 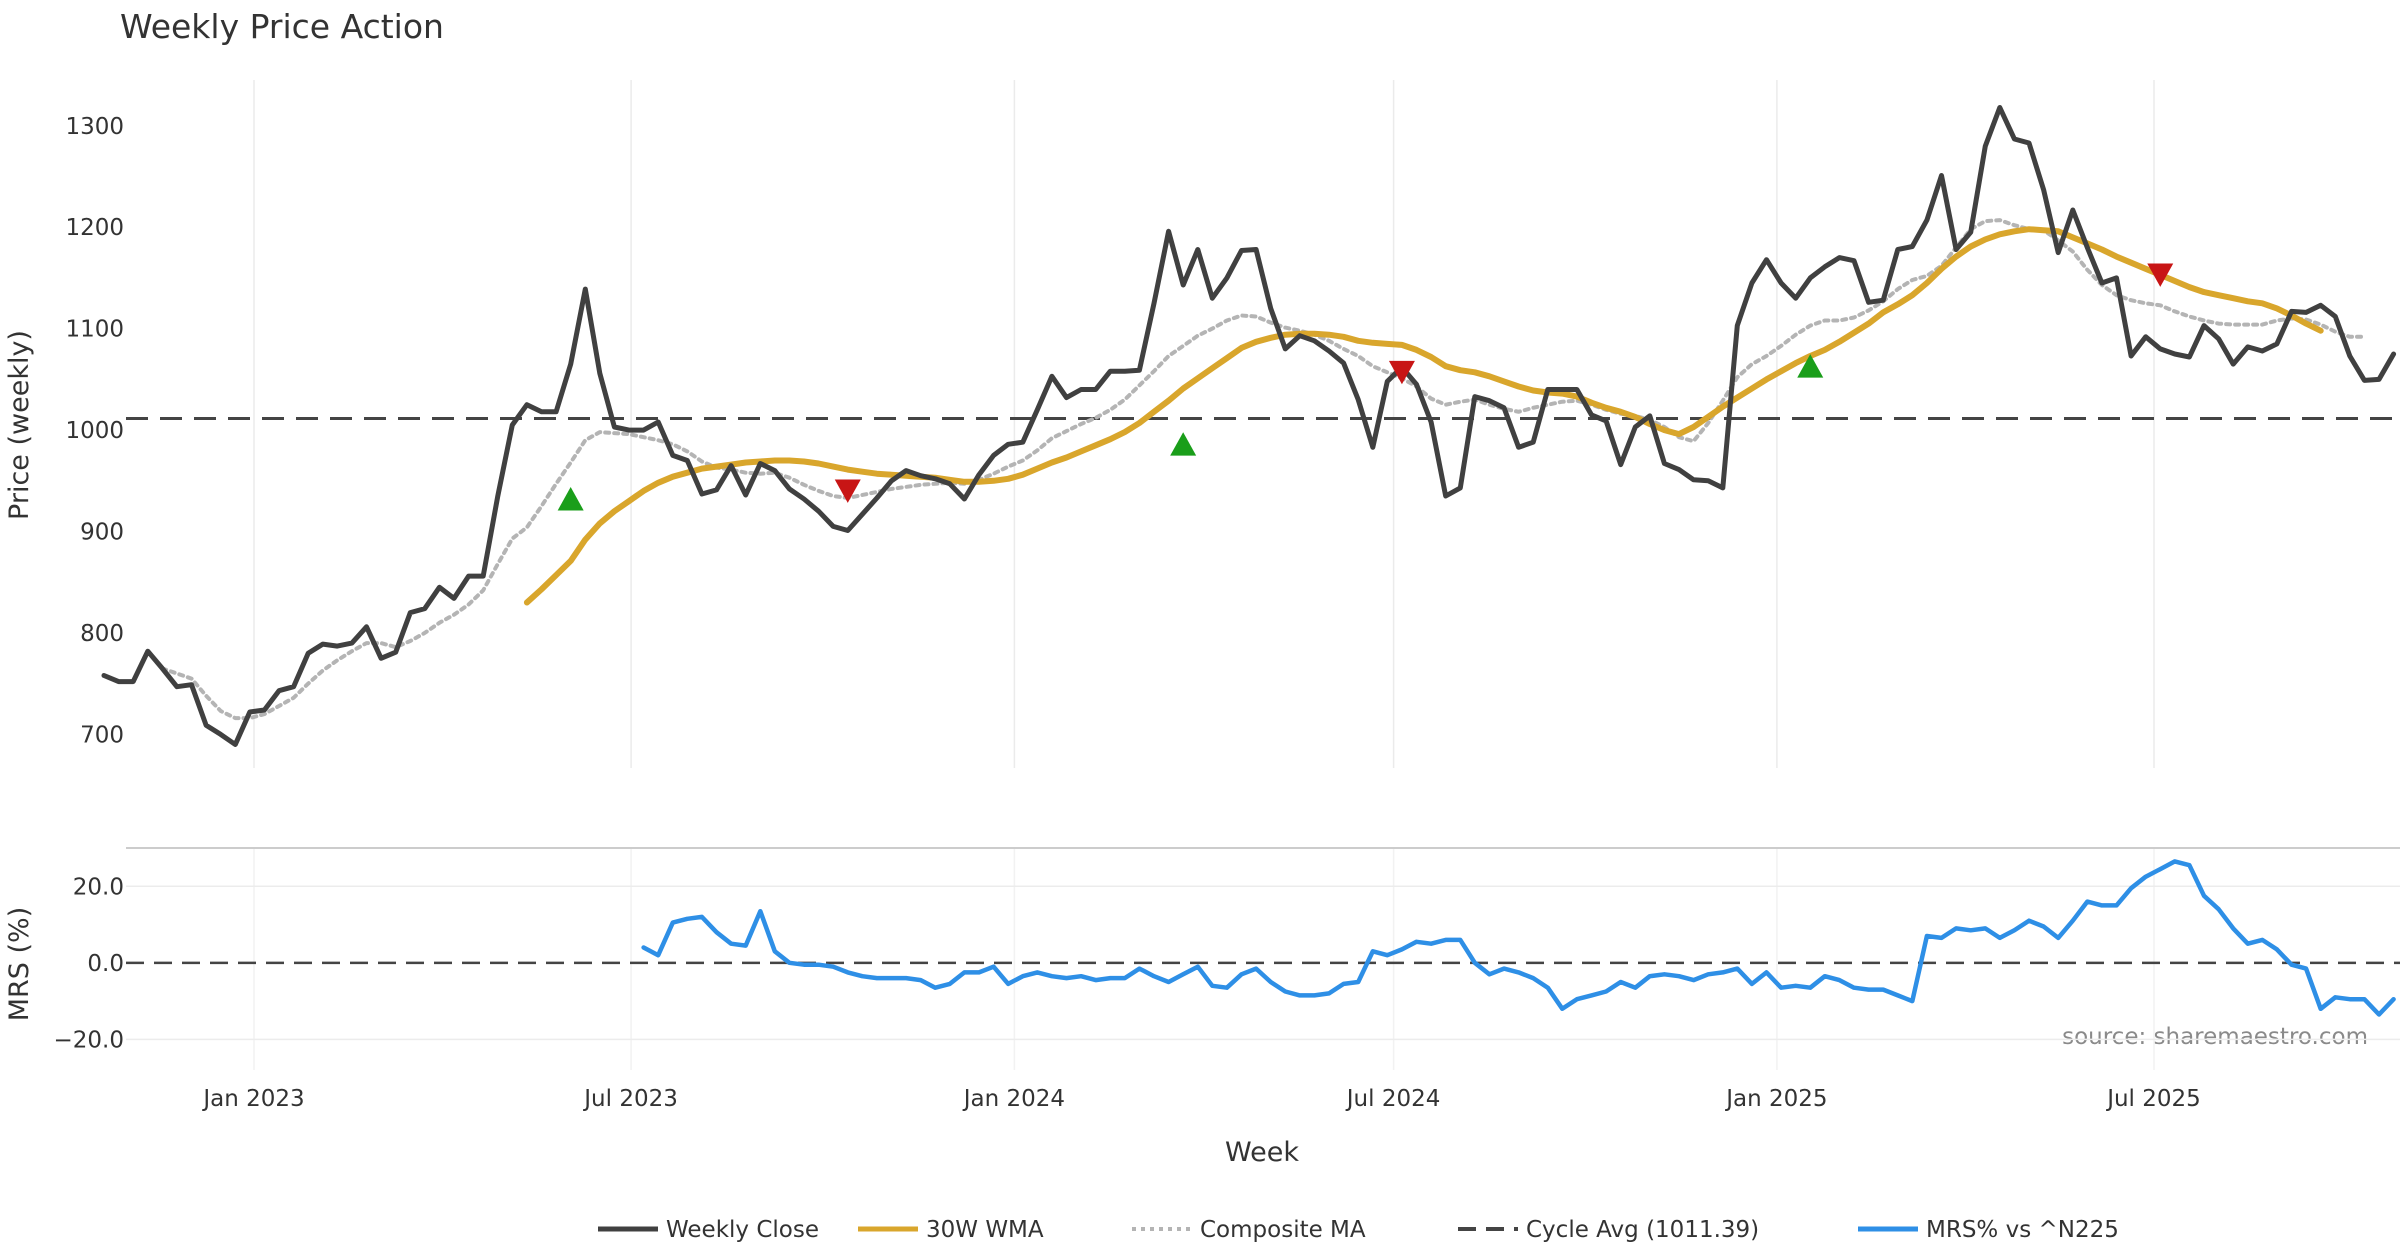 I want to click on price-y-axis-label: Price (weekly), so click(x=19, y=425).